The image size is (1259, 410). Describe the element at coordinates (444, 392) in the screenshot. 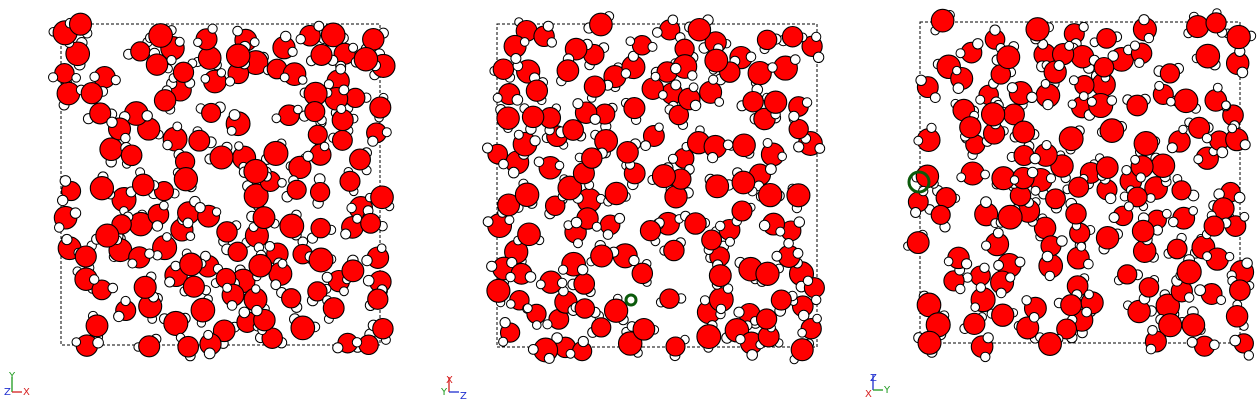

I see `axis-left-label: Y` at that location.